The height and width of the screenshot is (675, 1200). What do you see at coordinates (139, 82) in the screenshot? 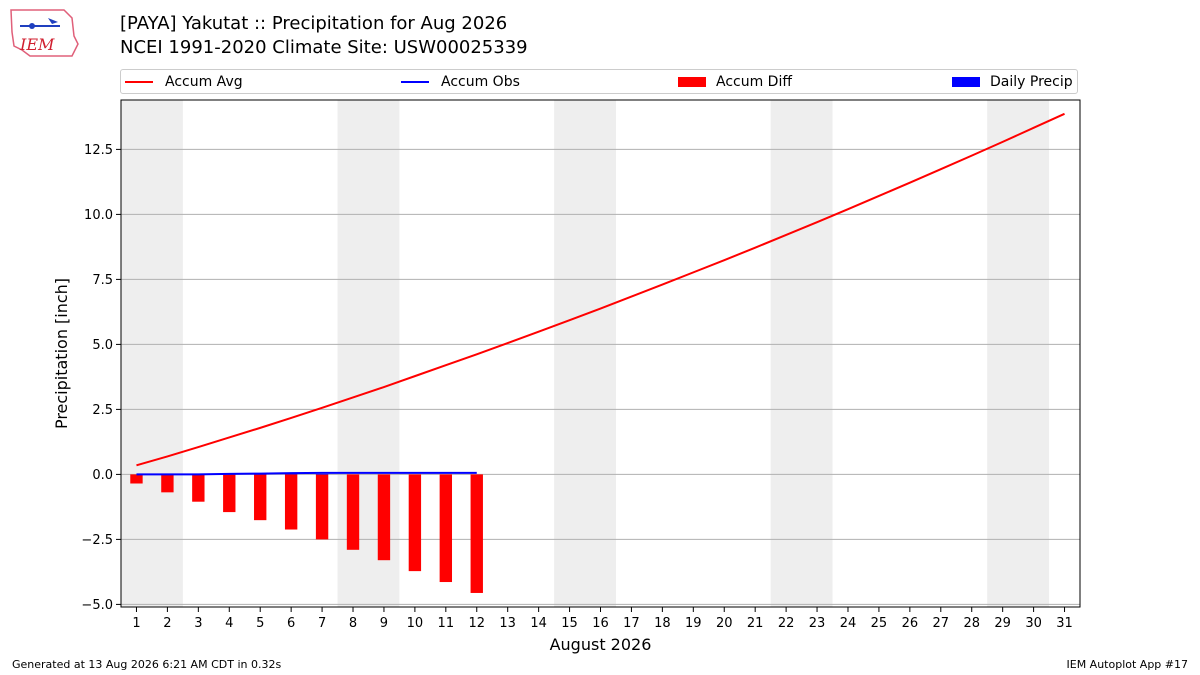
I see `legend-swatch-accum-avg` at bounding box center [139, 82].